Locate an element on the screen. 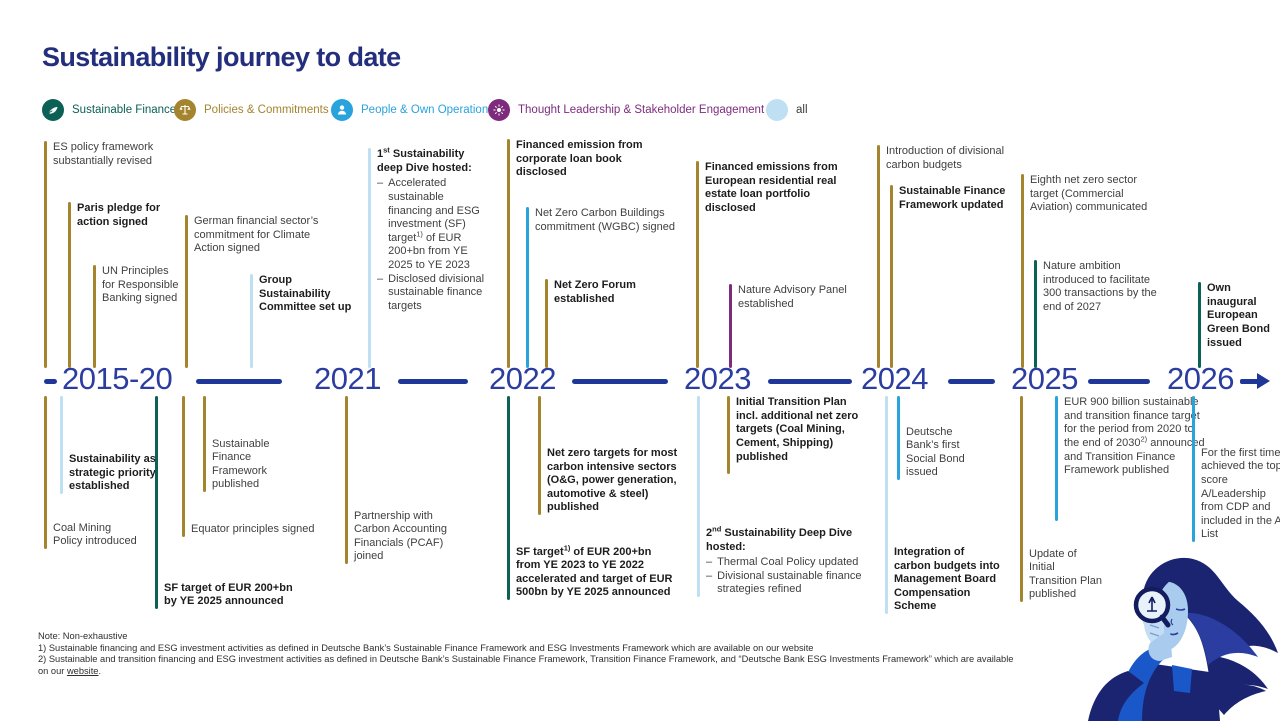 This screenshot has height=721, width=1280. event-text: Nature Advisory Panel established is located at coordinates (792, 297).